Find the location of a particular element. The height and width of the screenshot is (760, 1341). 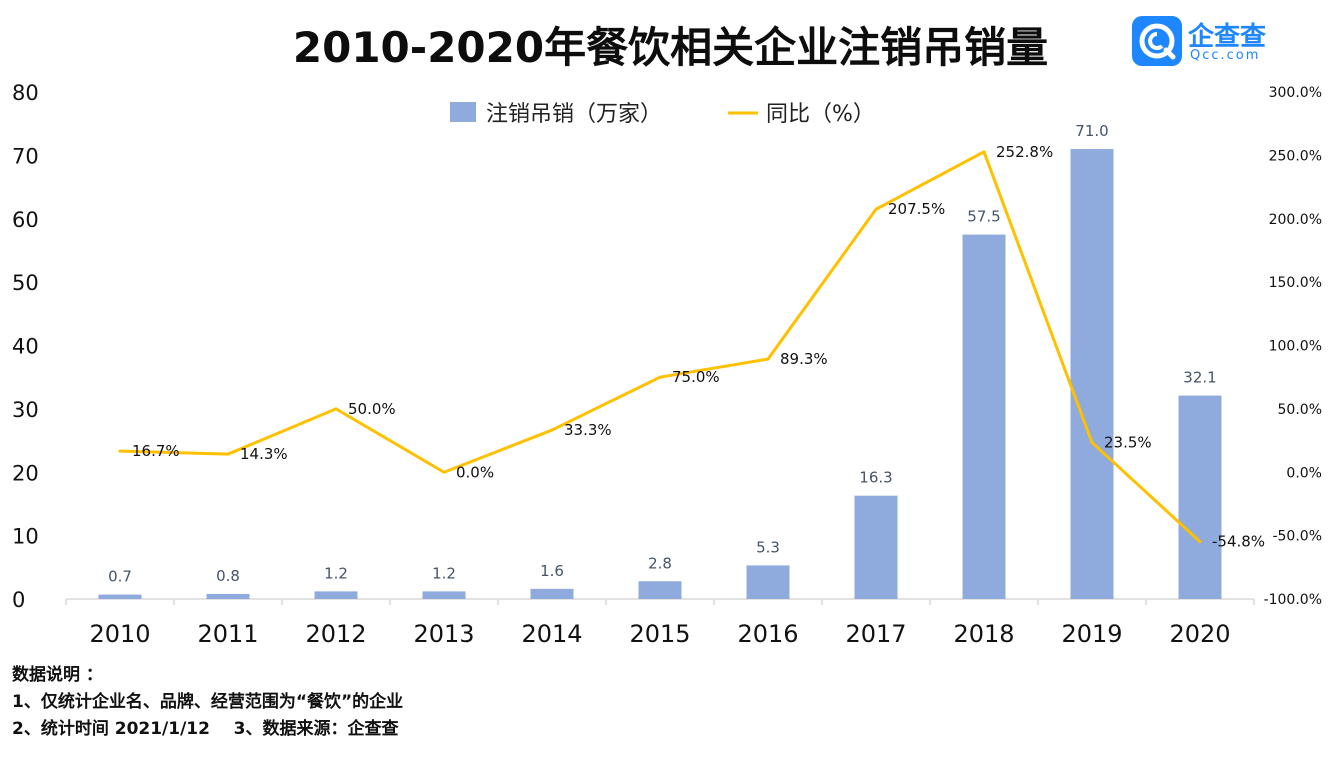

qcc-logo: 企查查 Qcc.com is located at coordinates (1208, 42).